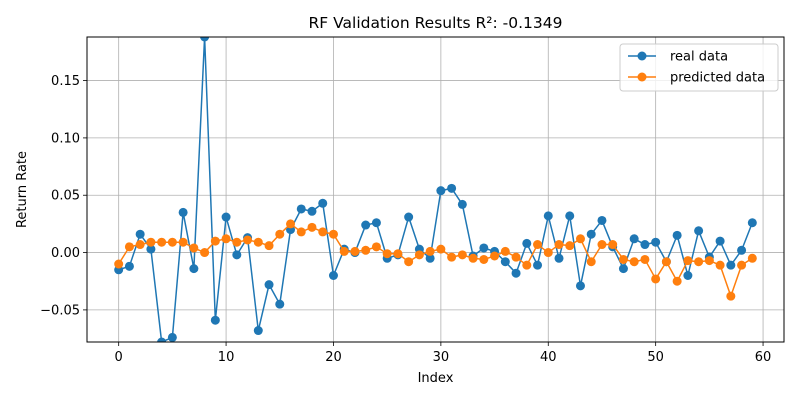 The image size is (800, 400). What do you see at coordinates (65, 138) in the screenshot?
I see `y-tick-label: 0.10` at bounding box center [65, 138].